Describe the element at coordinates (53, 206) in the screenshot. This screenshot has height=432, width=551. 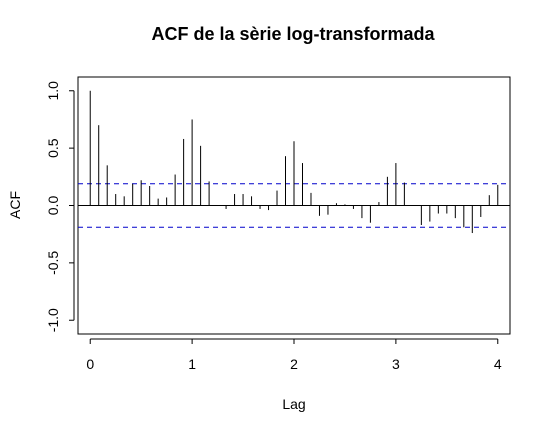
I see `y-tick-label: 0.0` at that location.